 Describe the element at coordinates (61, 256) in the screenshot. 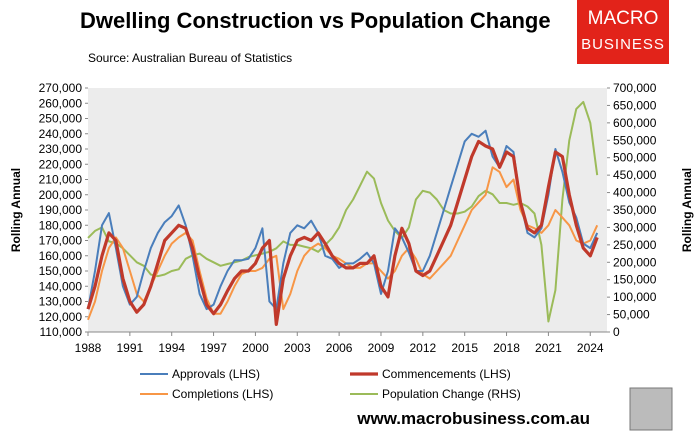

I see `y-tick-label: 160,000` at that location.